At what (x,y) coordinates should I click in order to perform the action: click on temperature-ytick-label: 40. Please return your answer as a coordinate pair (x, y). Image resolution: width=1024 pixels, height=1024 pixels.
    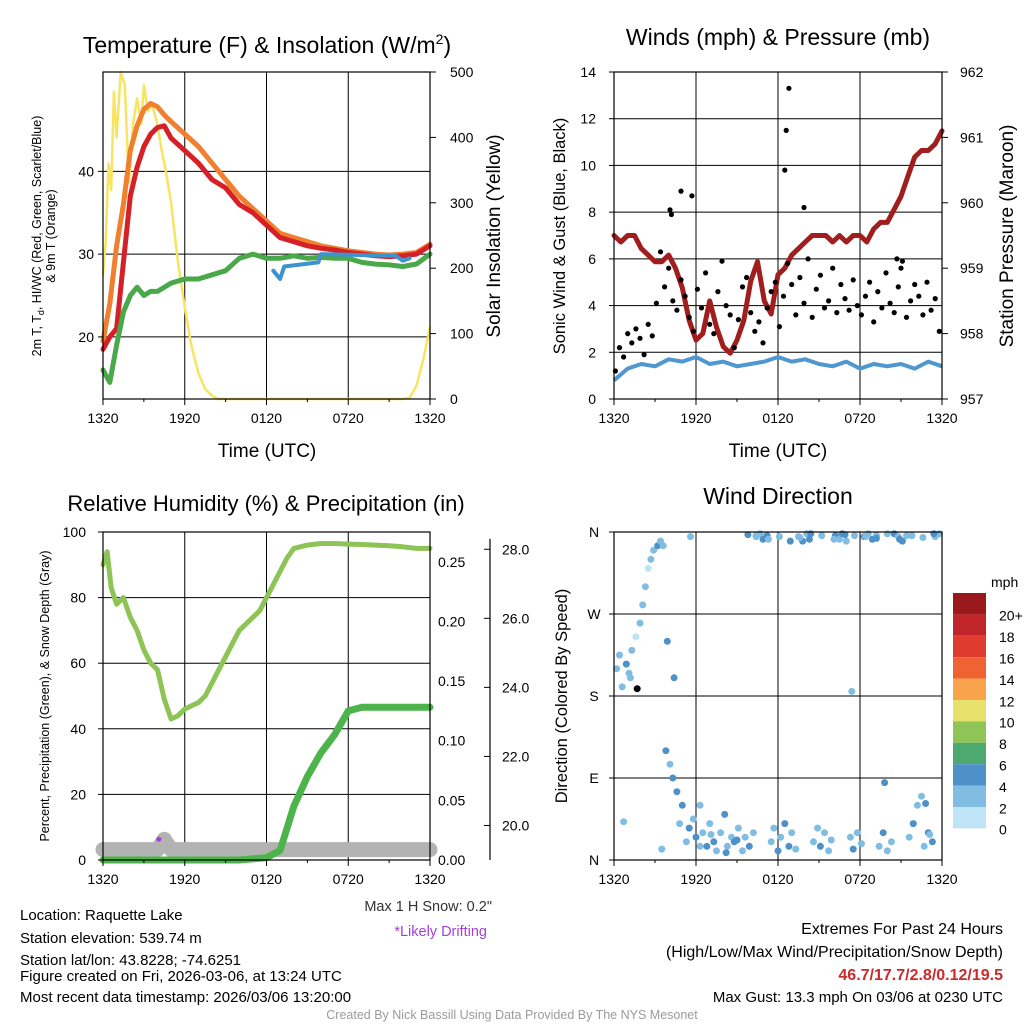
    Looking at the image, I should click on (86, 171).